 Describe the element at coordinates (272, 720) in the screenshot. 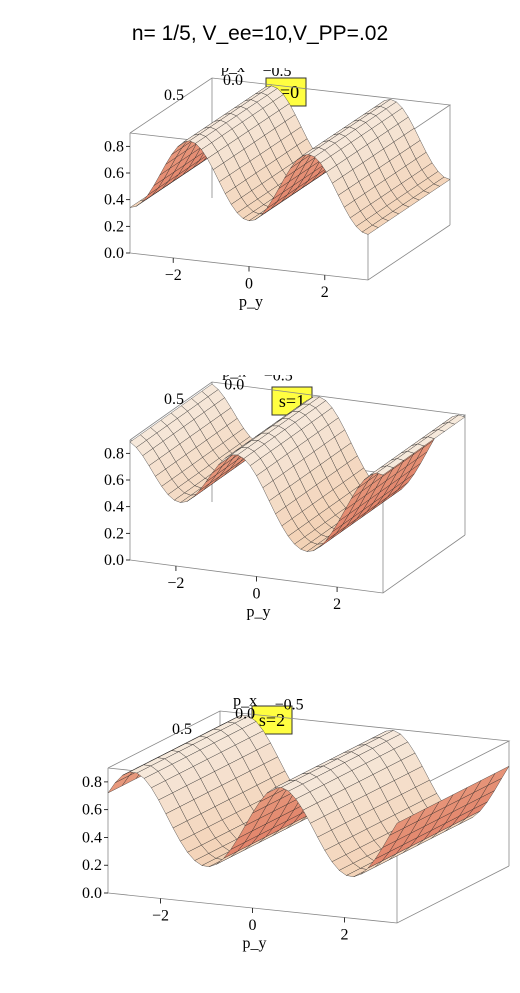

I see `panel-label-text: s=2` at that location.